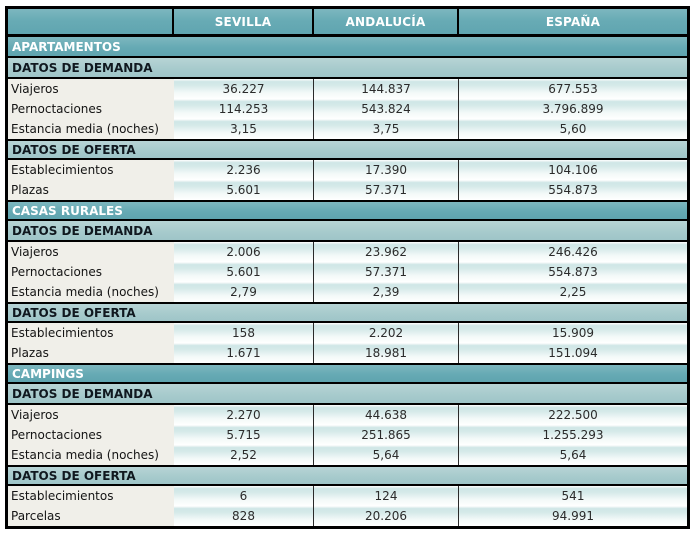 The height and width of the screenshot is (558, 696). I want to click on value-cell: 20.206, so click(386, 516).